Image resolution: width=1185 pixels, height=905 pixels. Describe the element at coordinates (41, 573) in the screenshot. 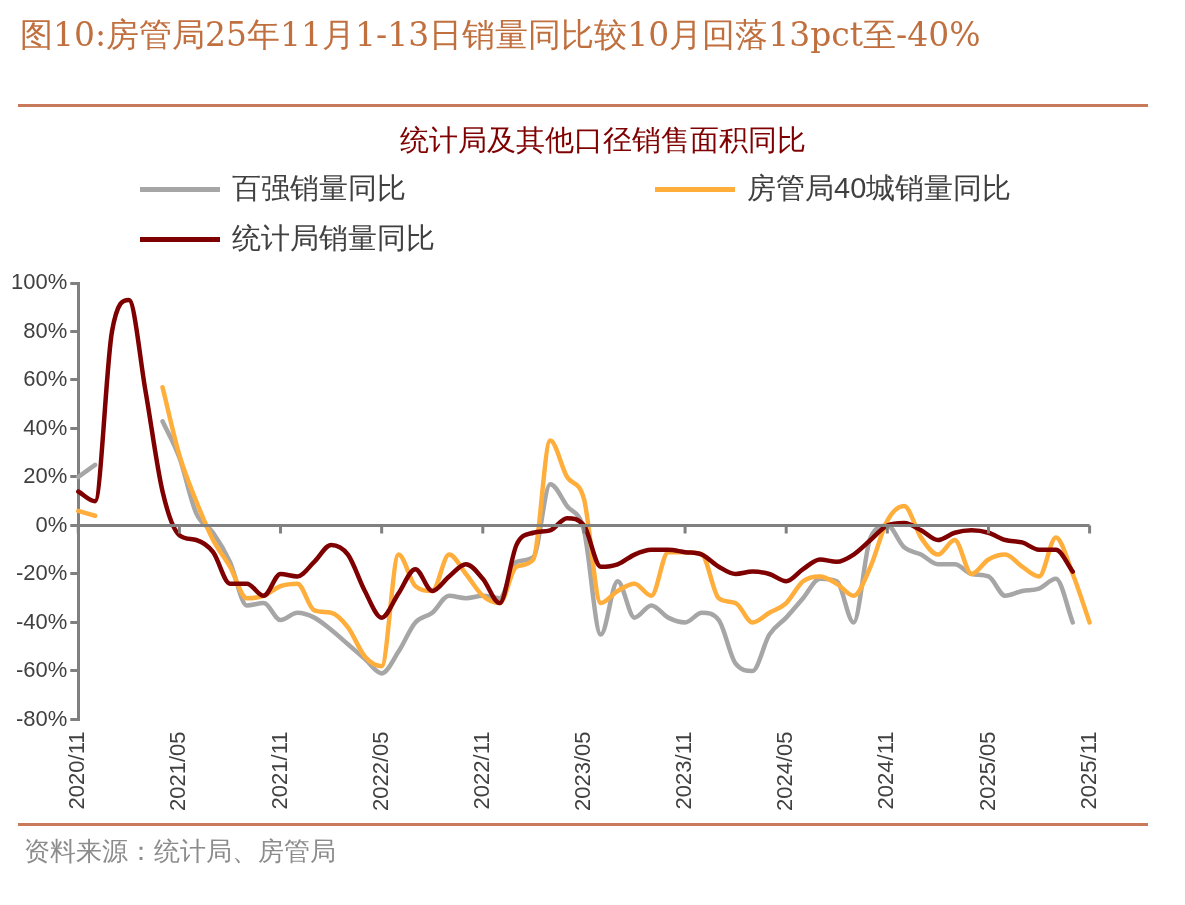

I see `y-tick-label: -20%` at that location.